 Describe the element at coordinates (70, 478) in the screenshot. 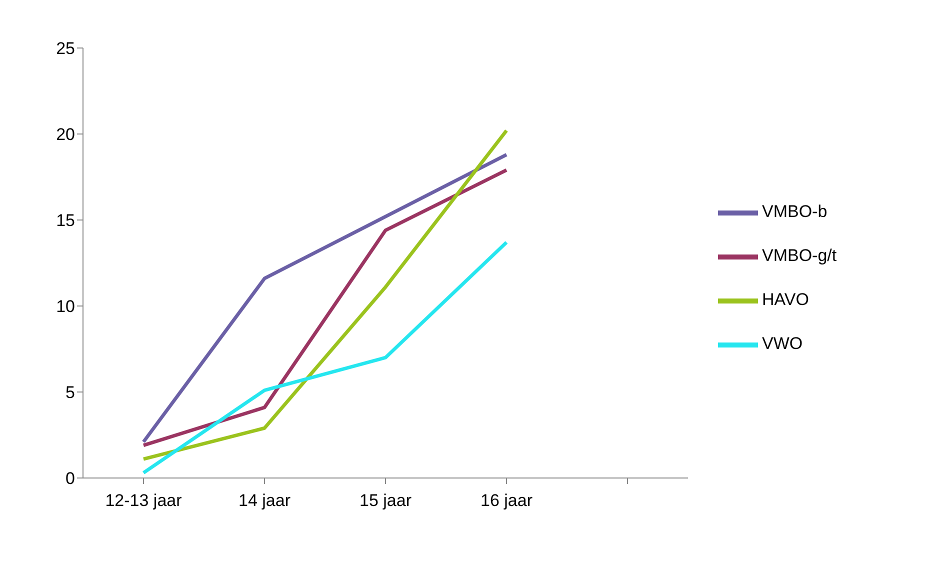

I see `y-tick-label: 0` at that location.